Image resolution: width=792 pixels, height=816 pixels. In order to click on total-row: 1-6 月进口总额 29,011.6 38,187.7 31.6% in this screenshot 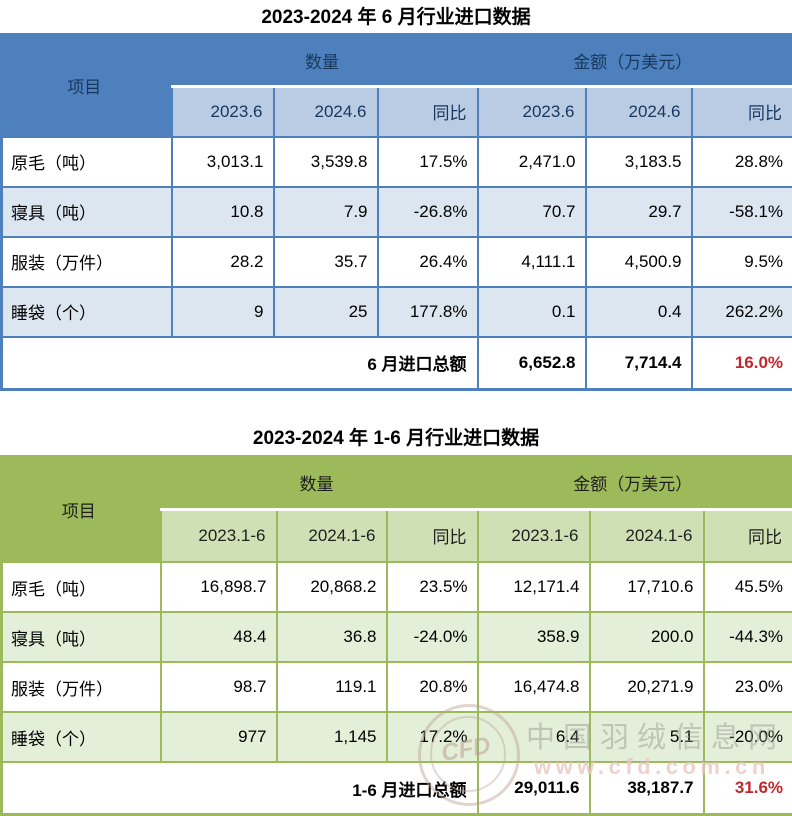, I will do `click(397, 788)`.